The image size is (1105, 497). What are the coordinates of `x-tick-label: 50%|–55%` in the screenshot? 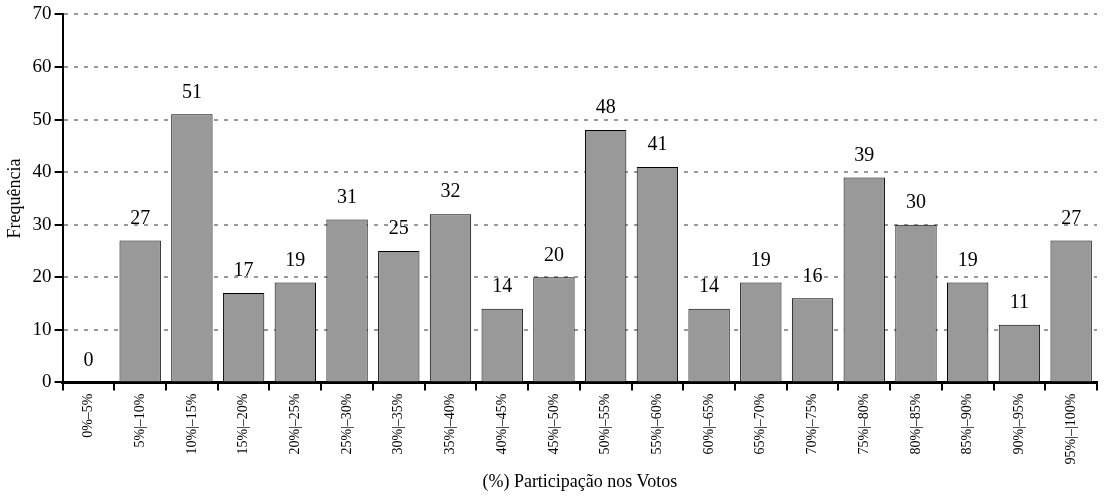 It's located at (605, 424).